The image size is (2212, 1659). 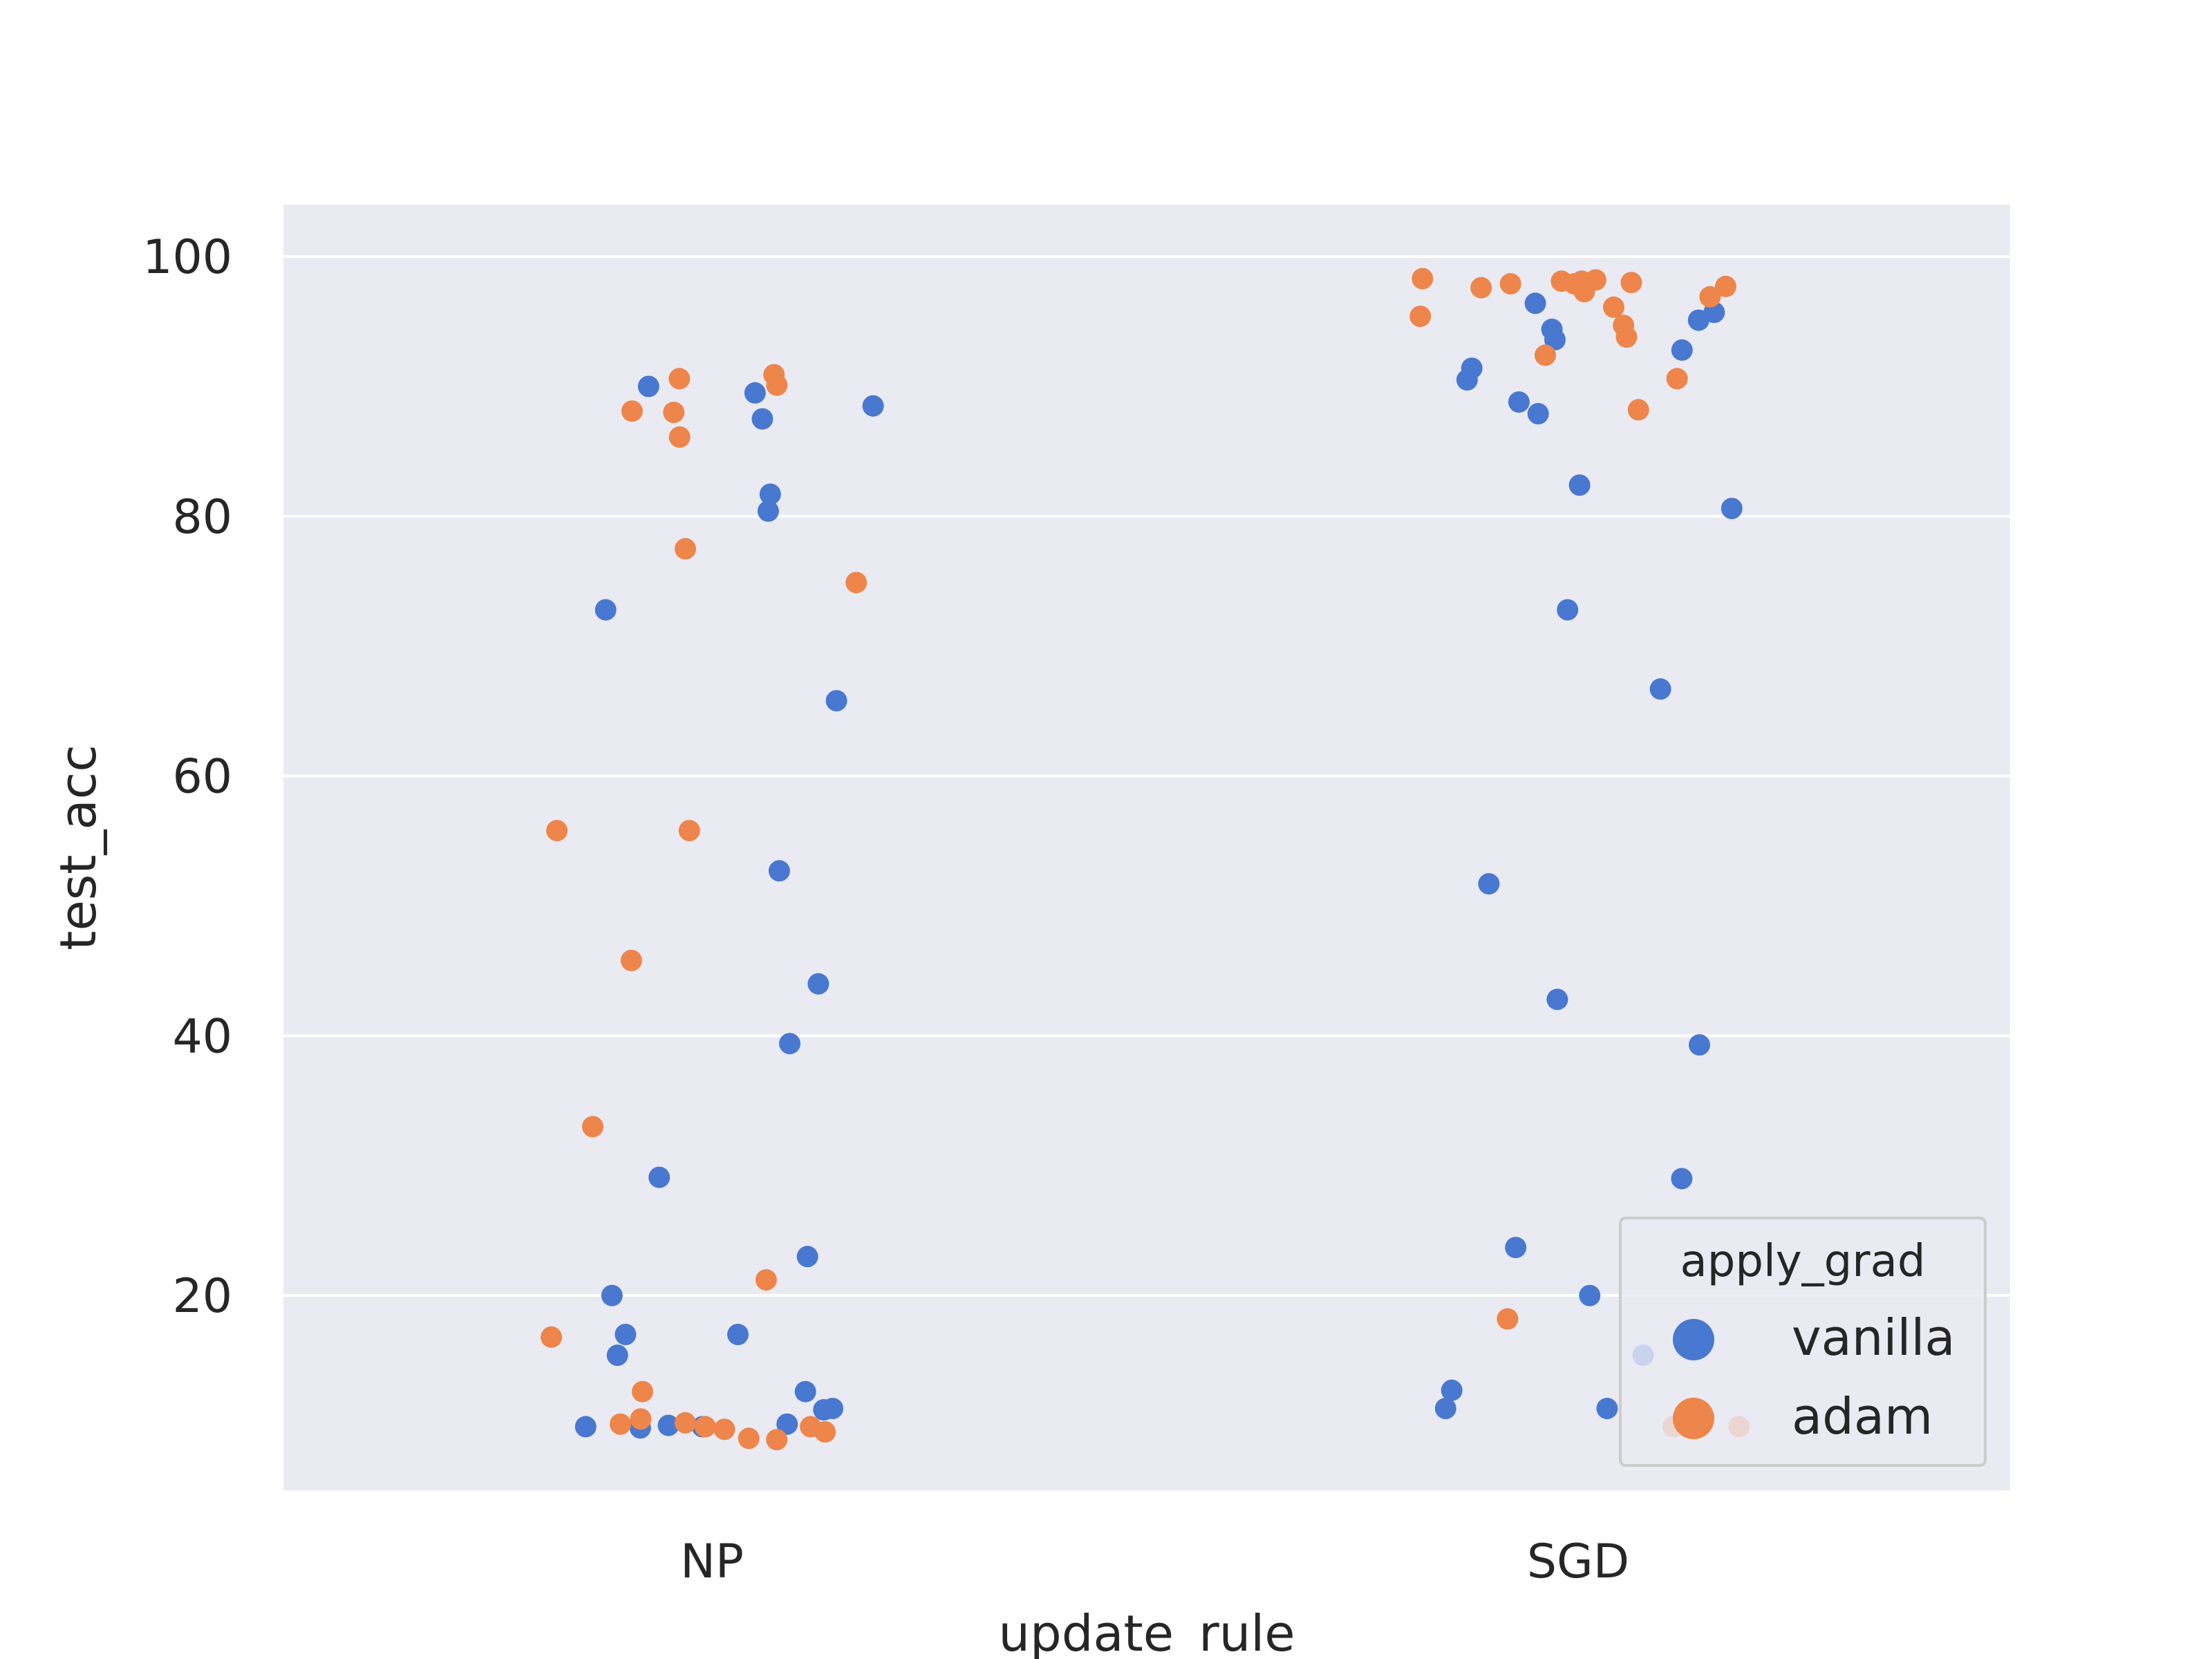 I want to click on x-tick-label: SGD, so click(x=1578, y=1562).